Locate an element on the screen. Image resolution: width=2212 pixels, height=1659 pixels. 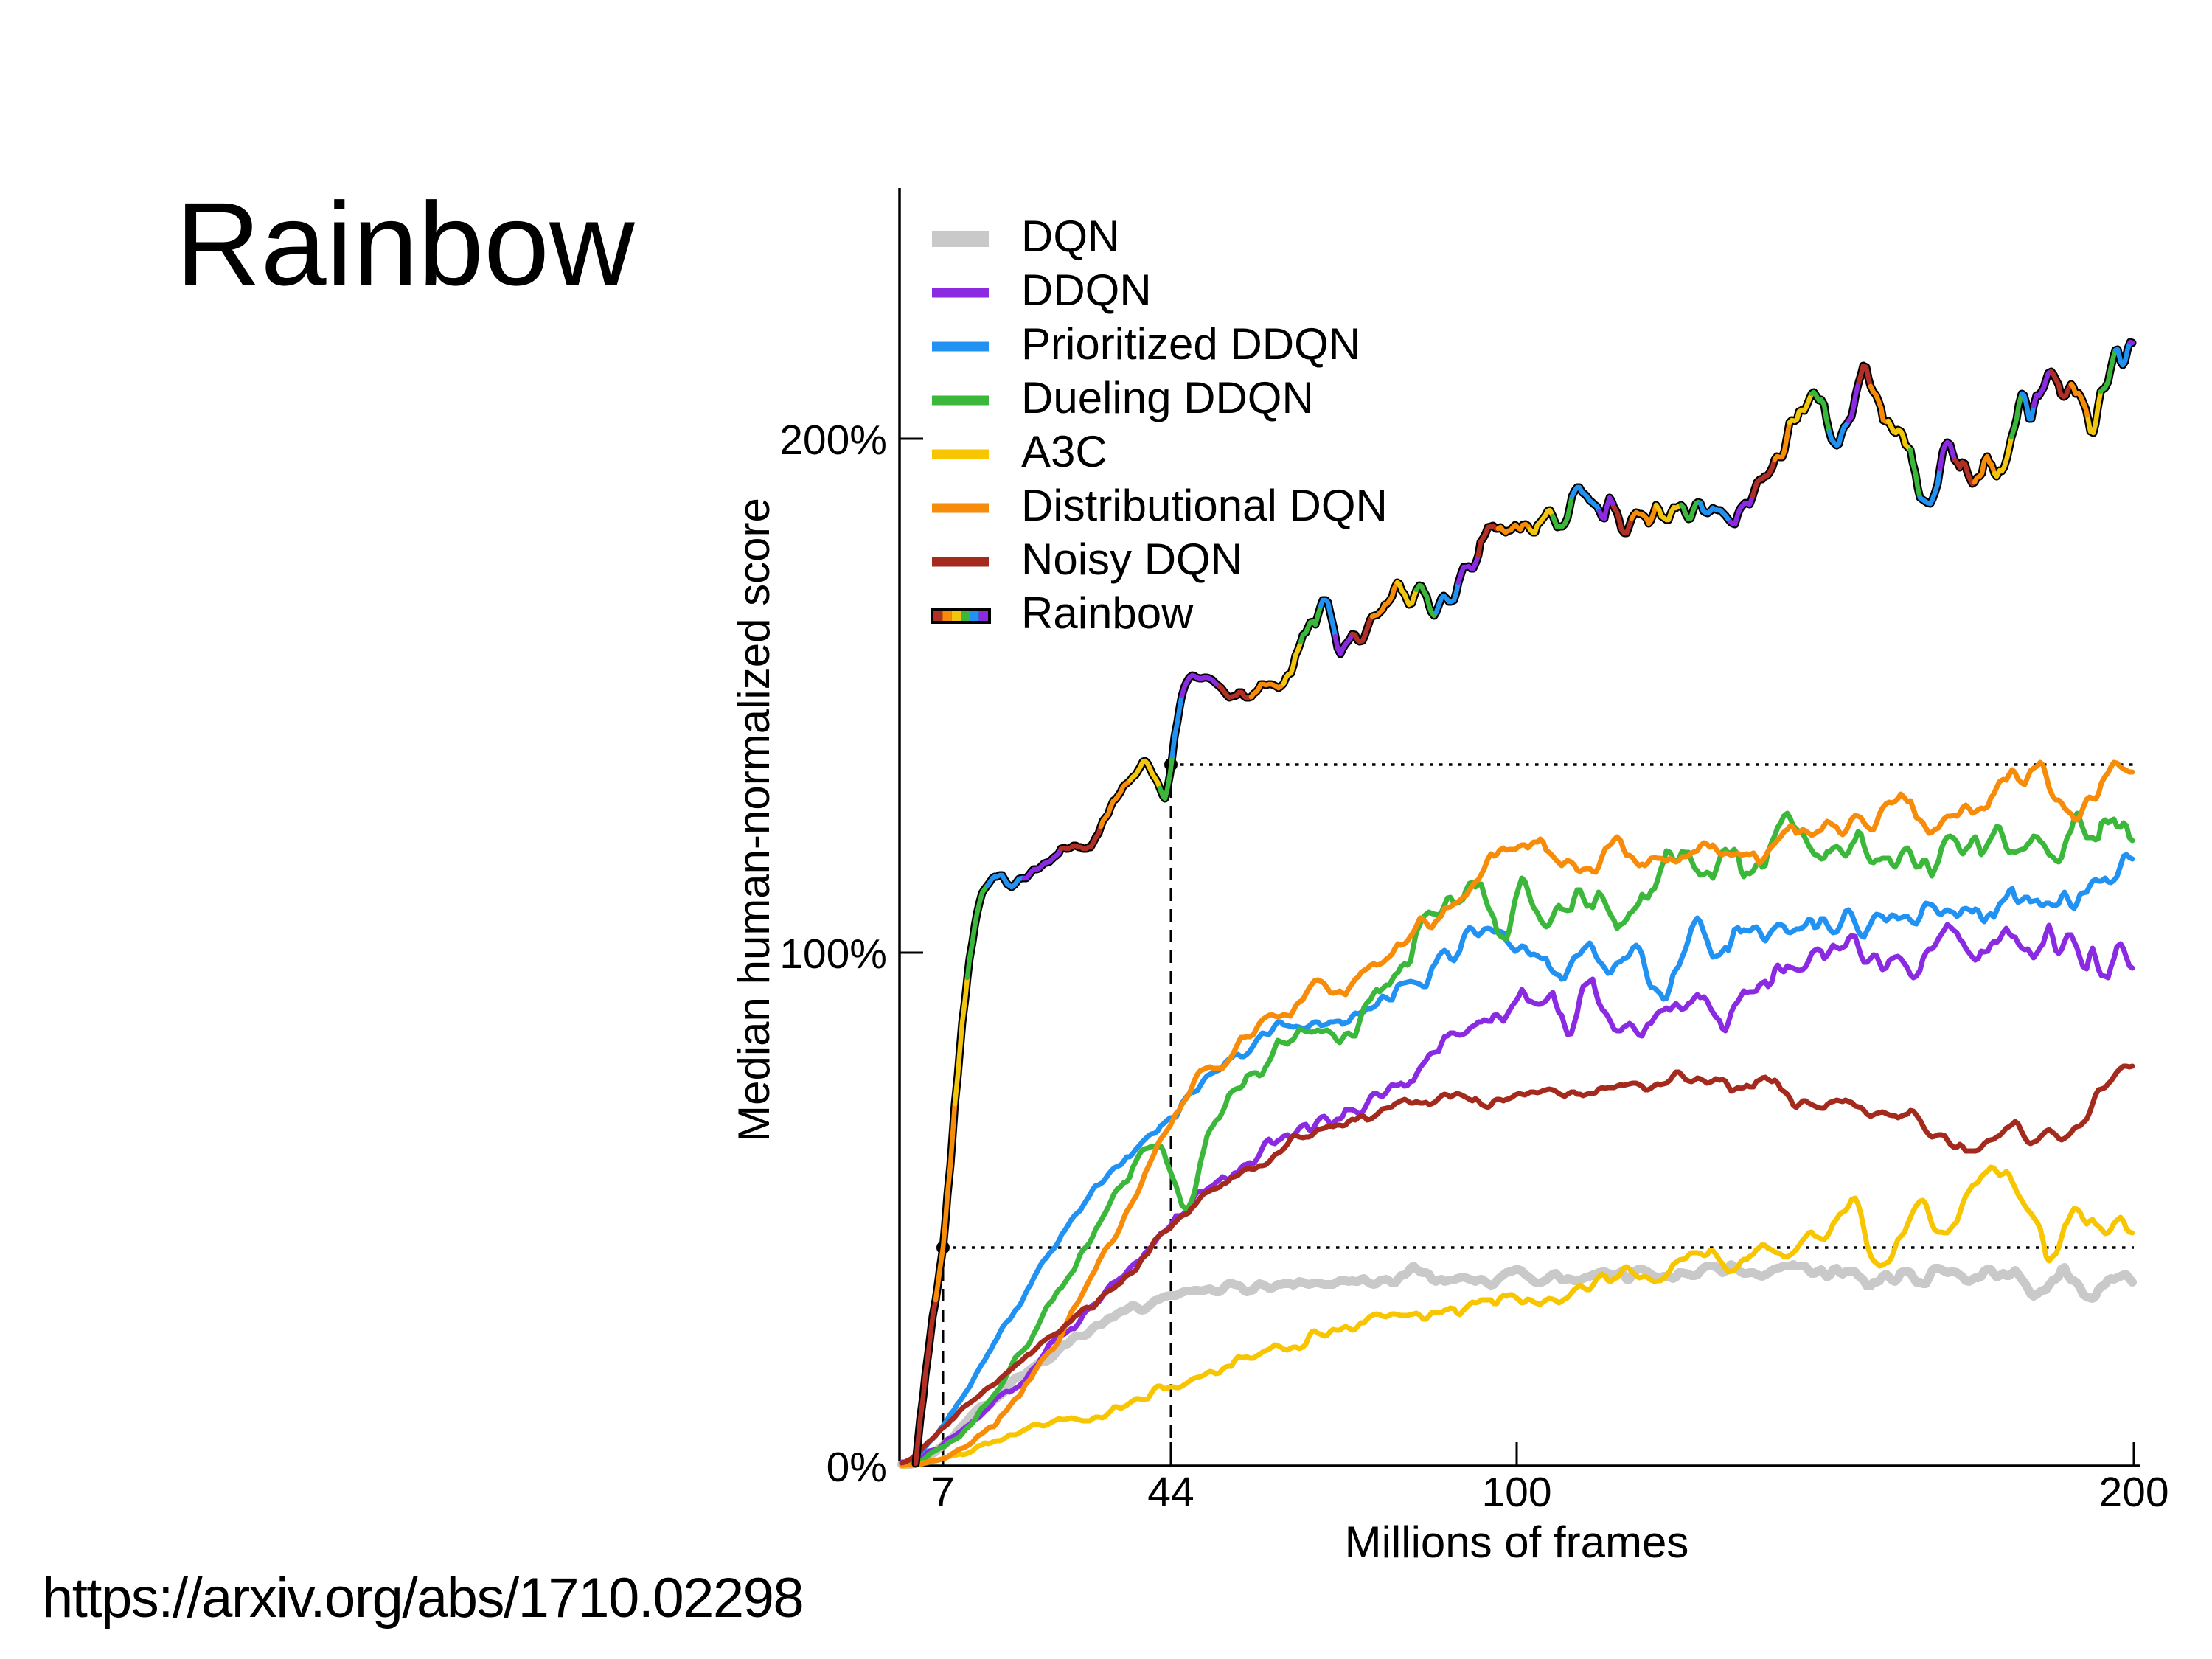
svg-text: 100 is located at coordinates (1516, 1492).